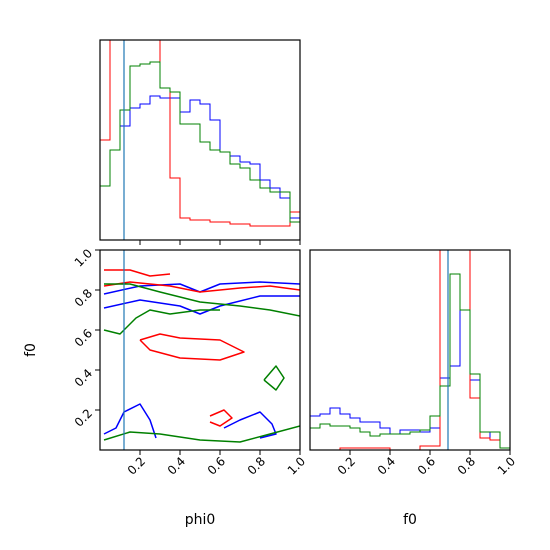  Describe the element at coordinates (200, 520) in the screenshot. I see `xlabel-phi0: phi0` at that location.